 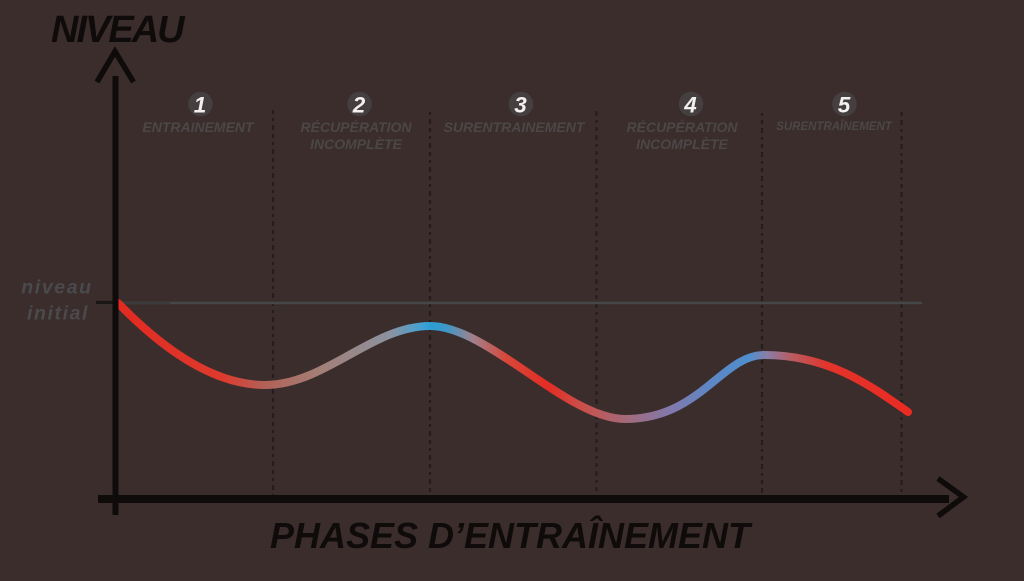 I want to click on svg-text: 2, so click(x=359, y=104).